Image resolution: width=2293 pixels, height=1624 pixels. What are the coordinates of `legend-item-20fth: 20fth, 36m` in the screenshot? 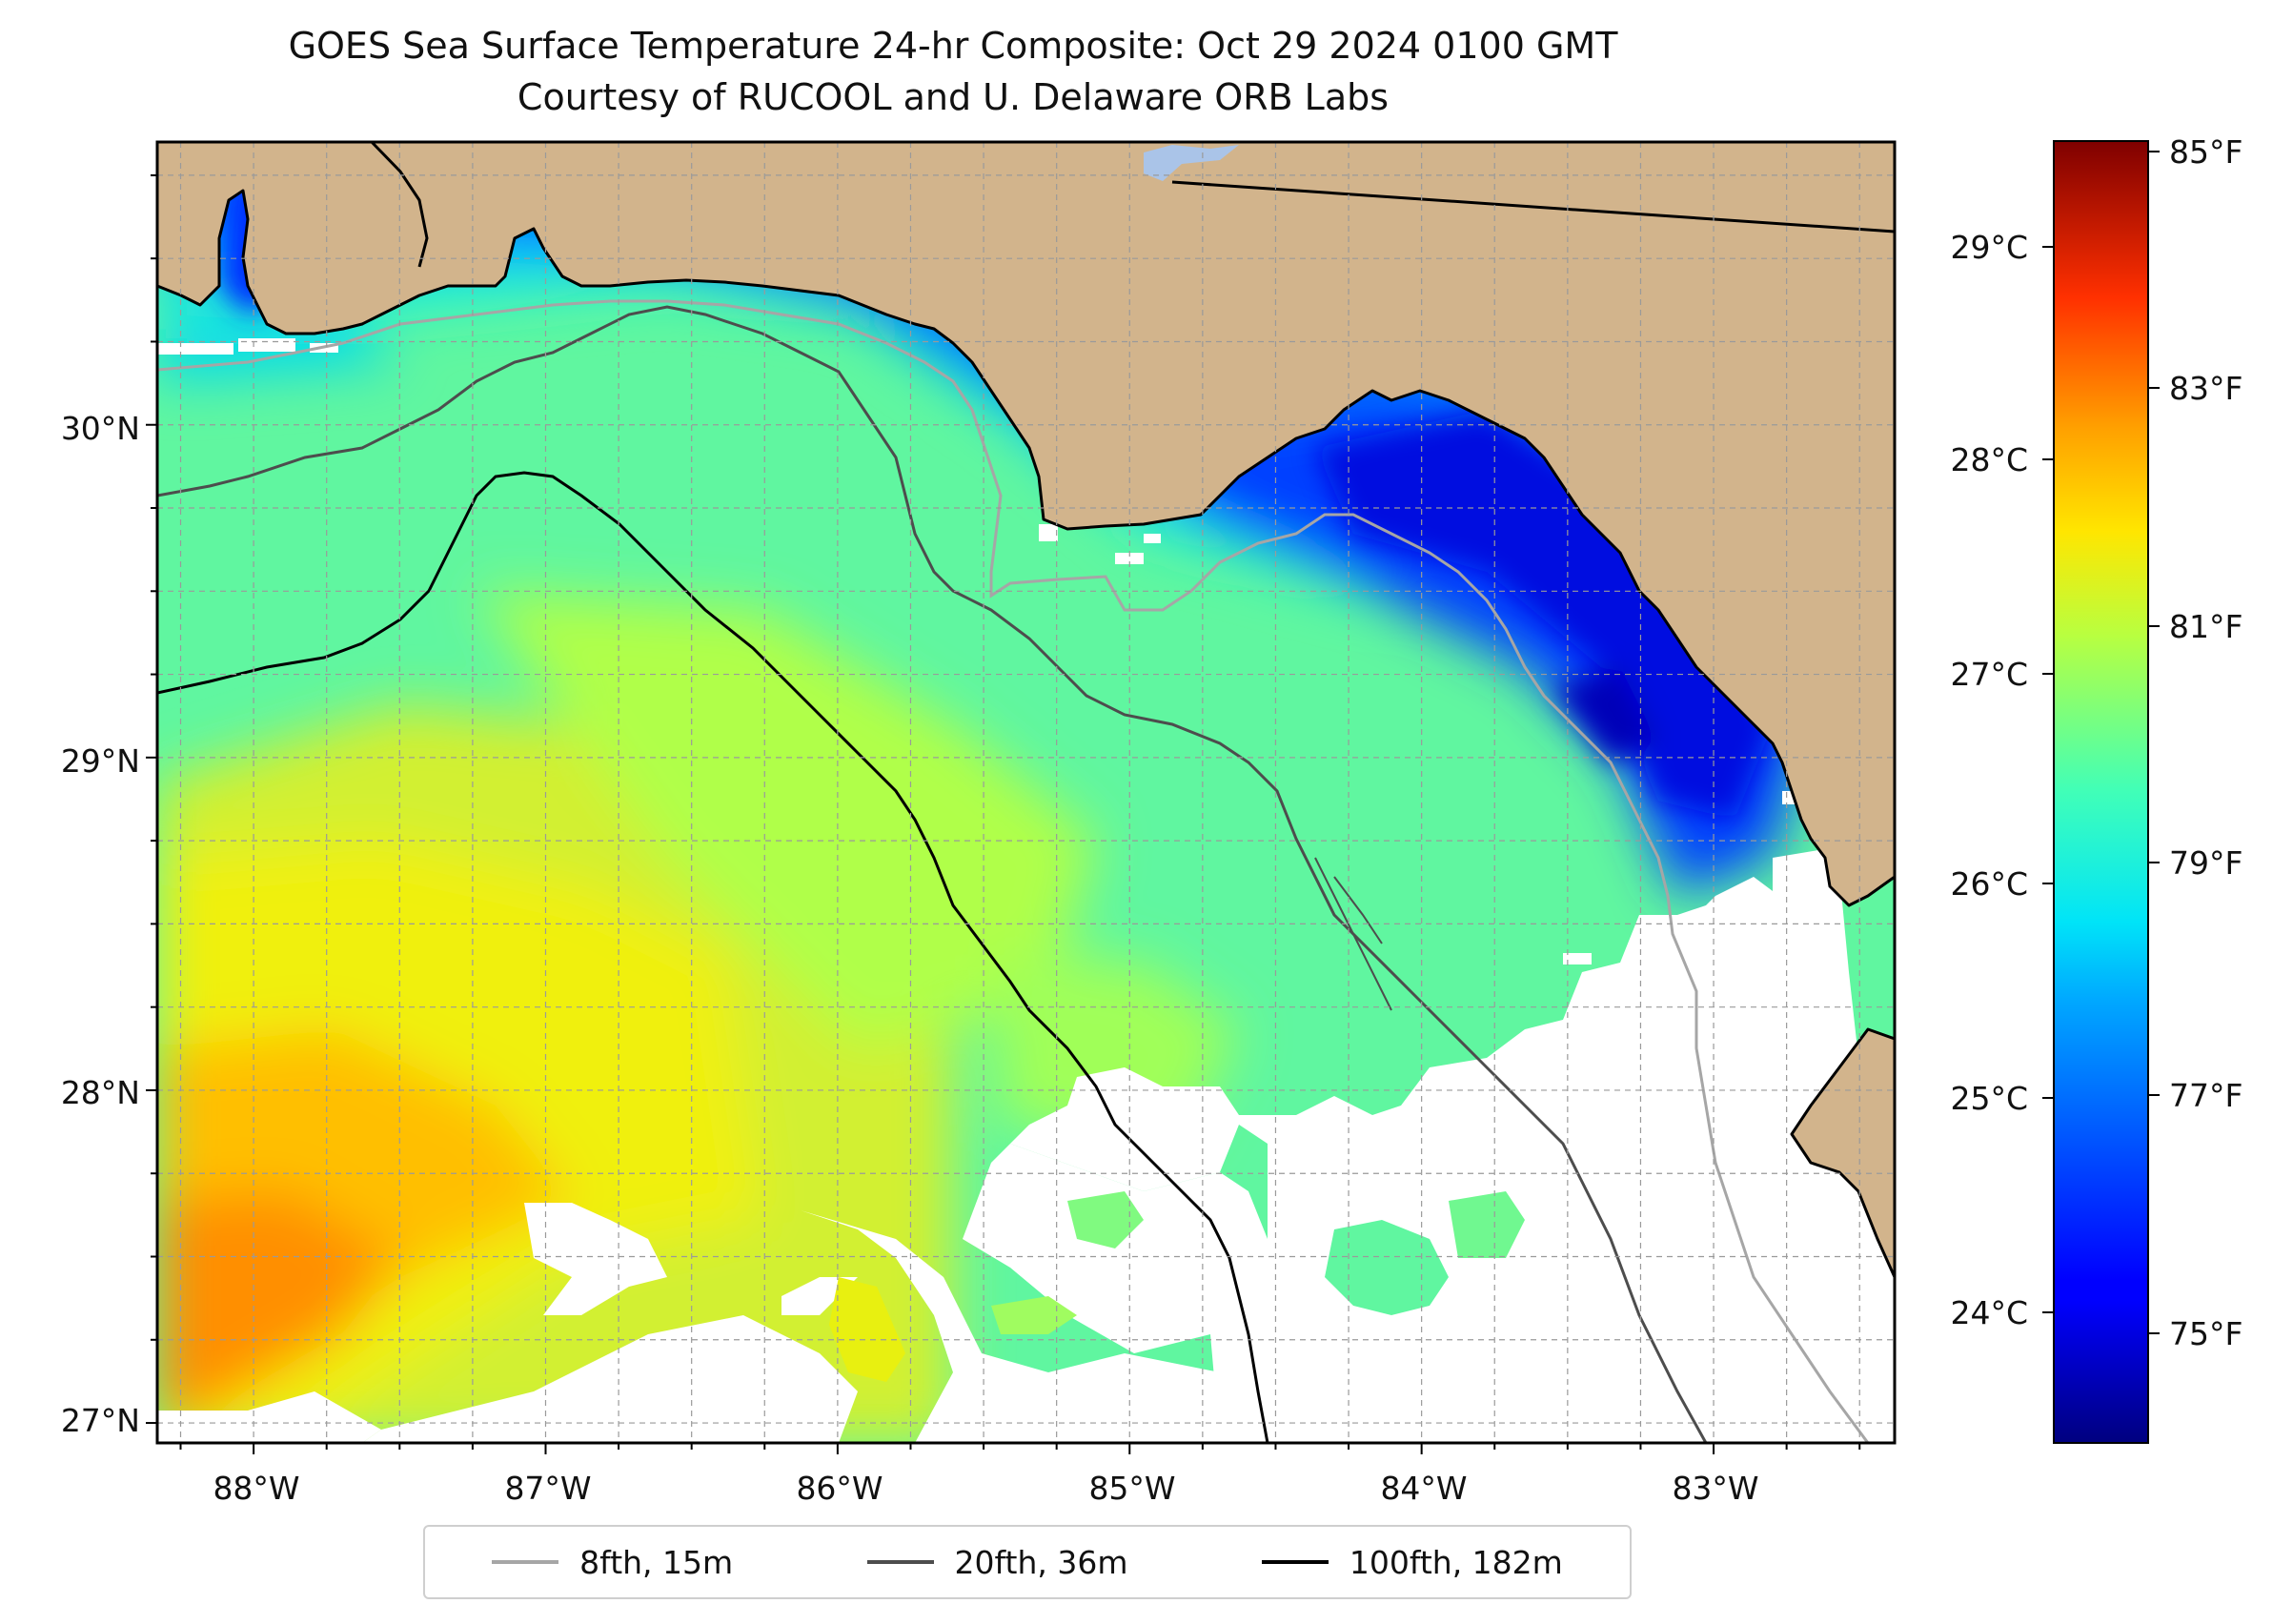 It's located at (997, 1562).